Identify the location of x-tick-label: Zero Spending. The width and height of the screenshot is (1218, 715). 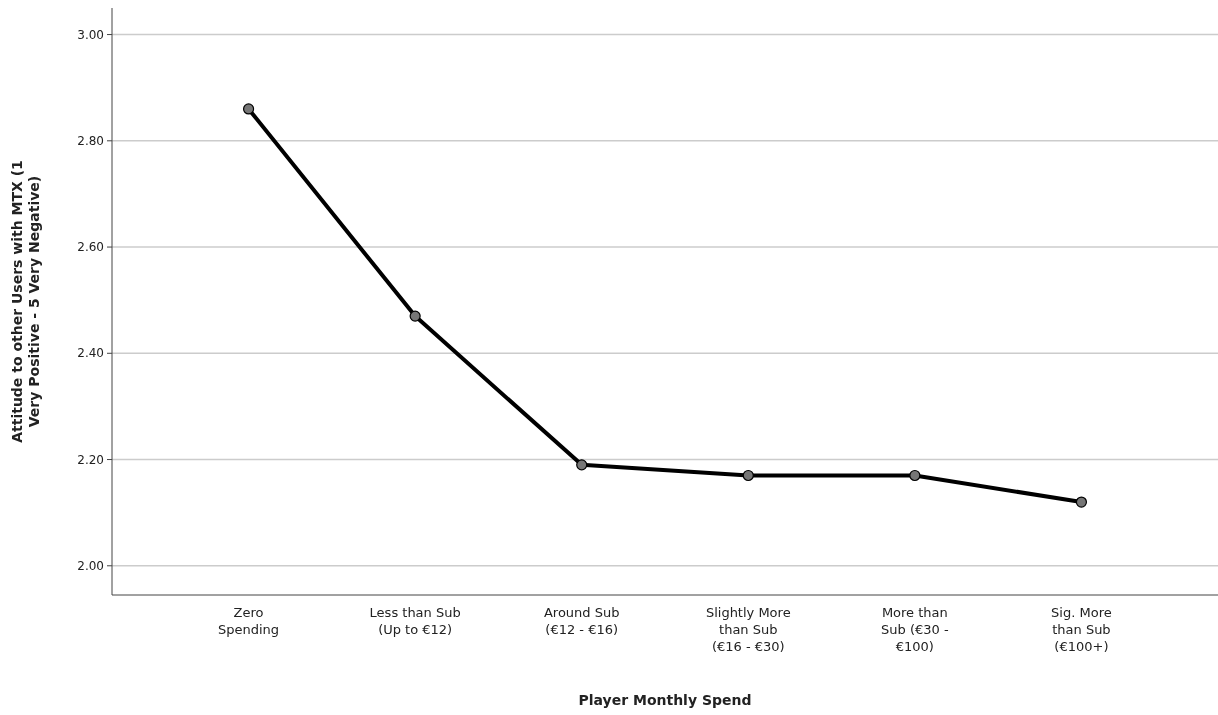
(249, 621).